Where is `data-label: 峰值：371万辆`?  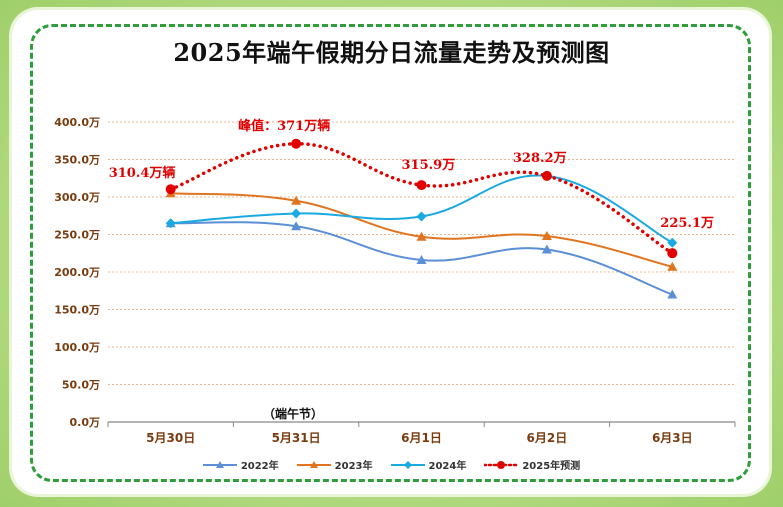
data-label: 峰值：371万辆 is located at coordinates (284, 126).